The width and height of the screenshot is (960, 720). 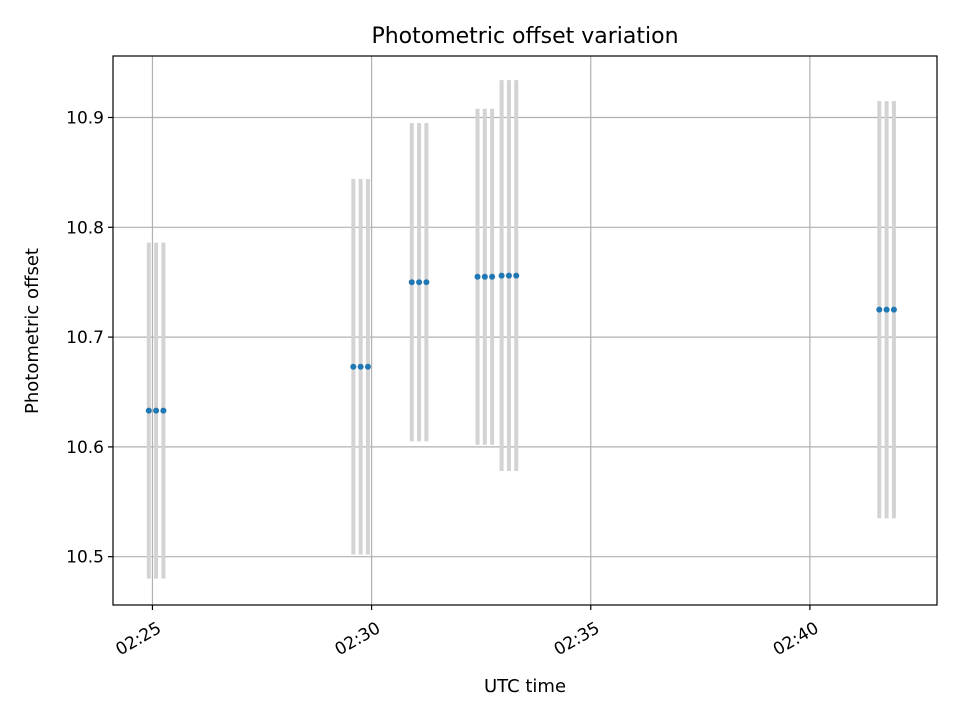 I want to click on y-tick-label: 10.8, so click(x=85, y=228).